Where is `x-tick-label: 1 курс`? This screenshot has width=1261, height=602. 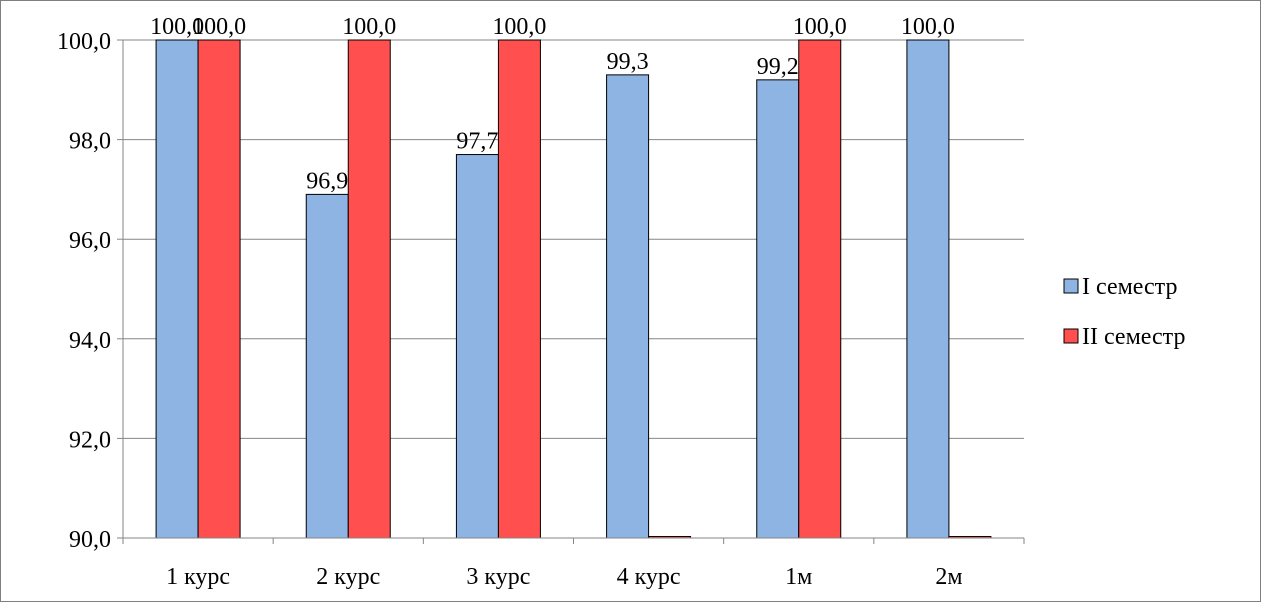
x-tick-label: 1 курс is located at coordinates (198, 577).